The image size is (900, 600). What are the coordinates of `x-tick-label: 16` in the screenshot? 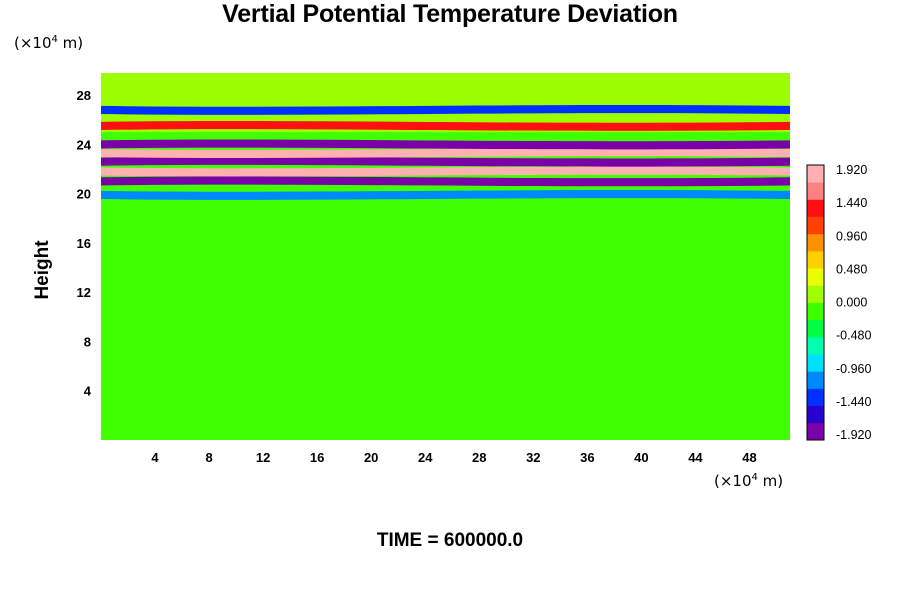 It's located at (317, 457).